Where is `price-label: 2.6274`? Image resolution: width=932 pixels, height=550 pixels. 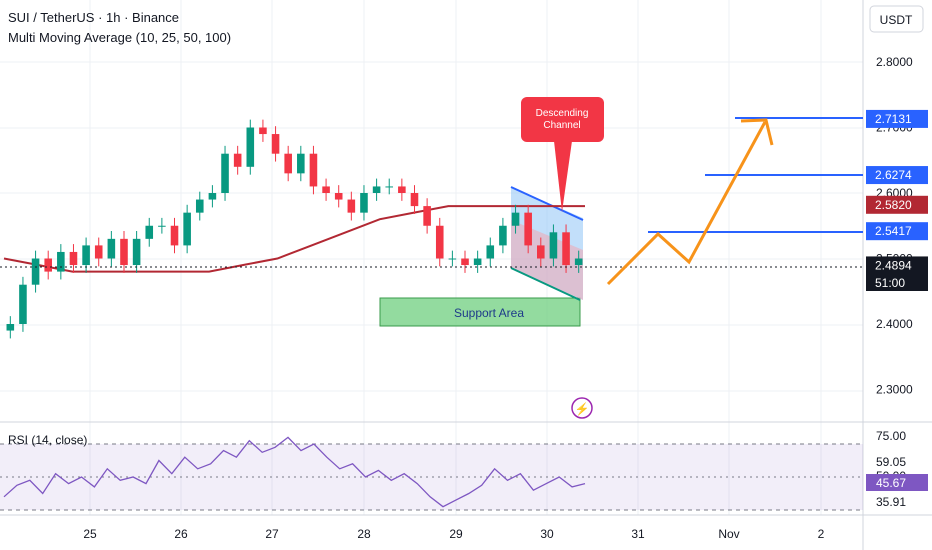 price-label: 2.6274 is located at coordinates (893, 175).